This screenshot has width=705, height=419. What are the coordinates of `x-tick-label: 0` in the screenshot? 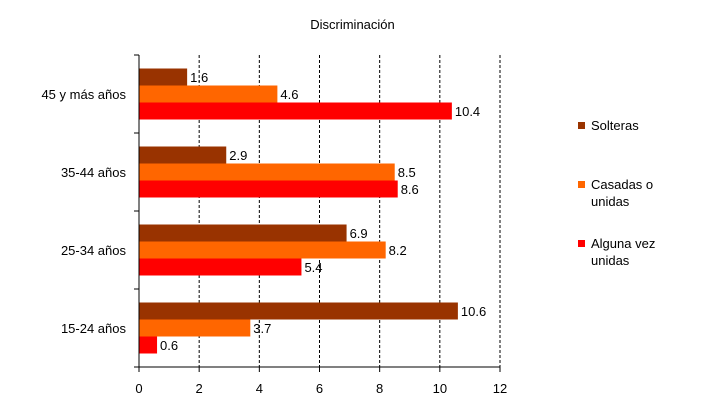 It's located at (138, 388).